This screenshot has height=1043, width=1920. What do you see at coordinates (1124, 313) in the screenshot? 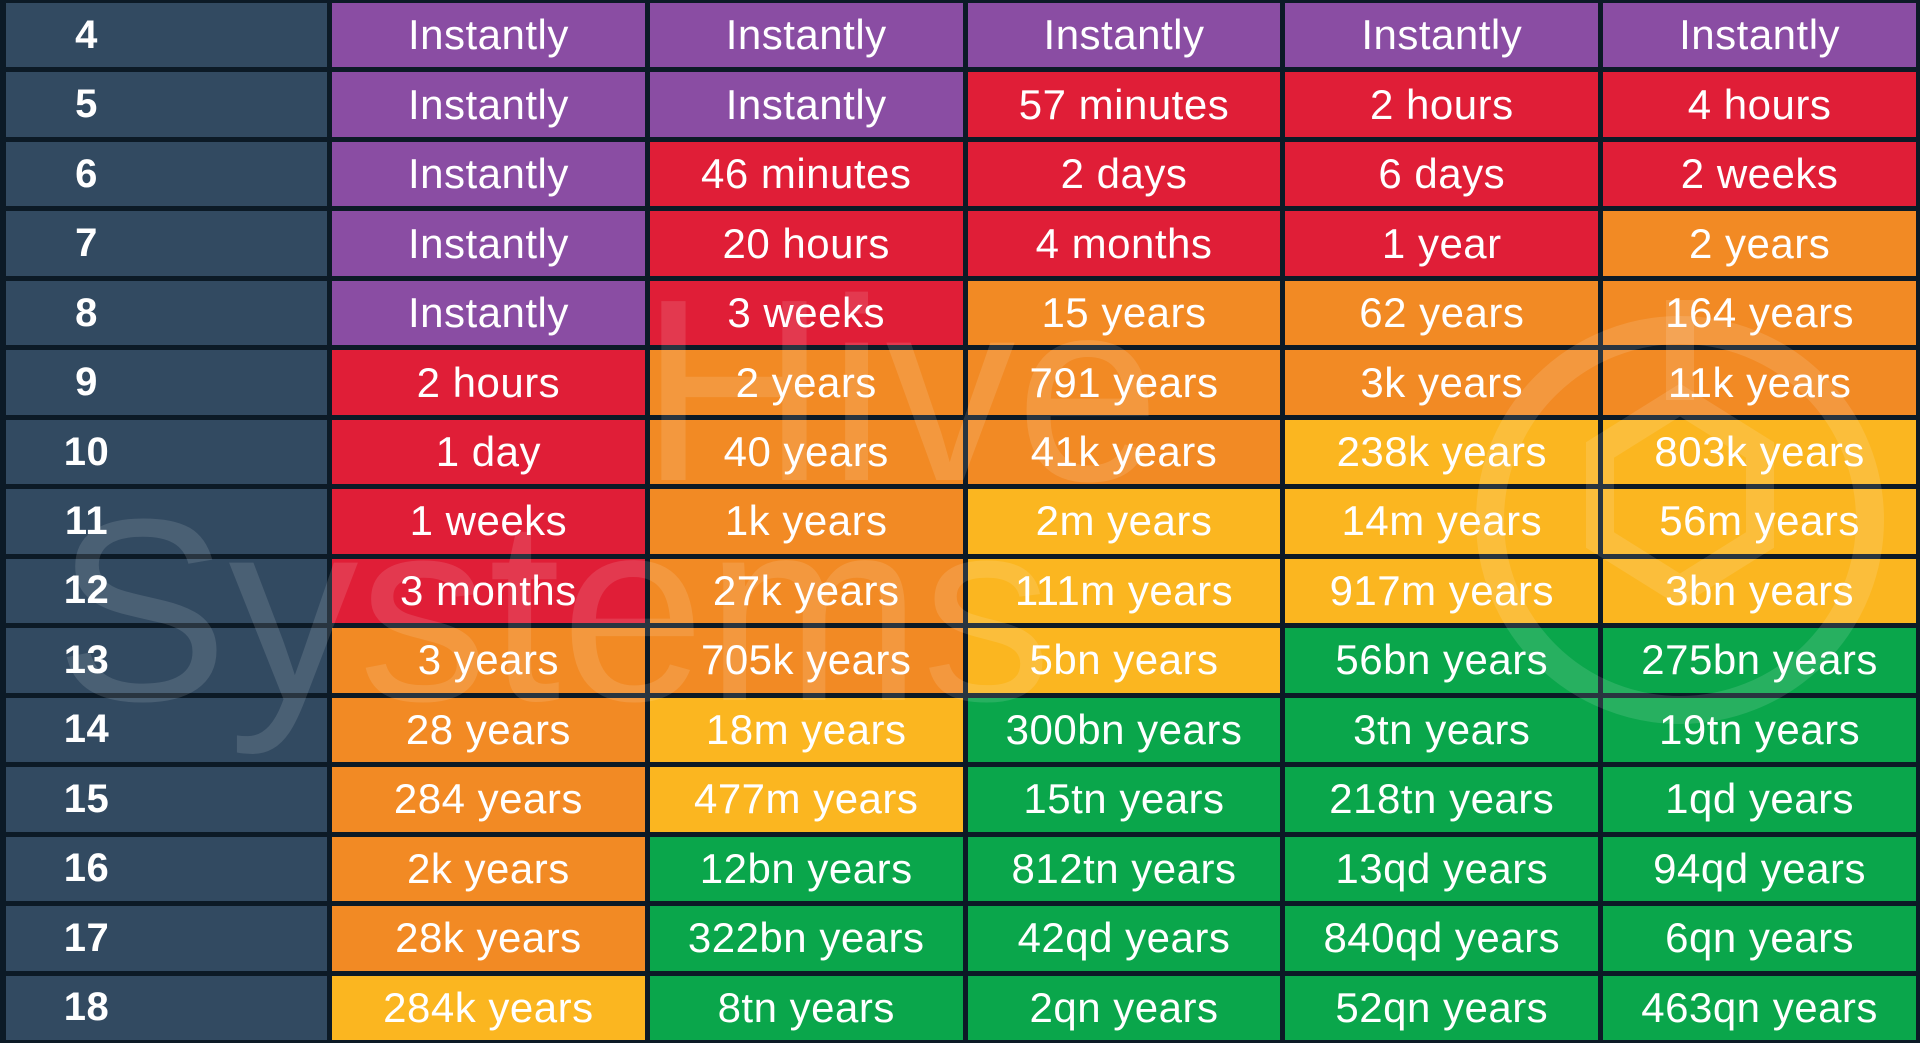
I see `time-to-crack-cell: 15 years` at bounding box center [1124, 313].